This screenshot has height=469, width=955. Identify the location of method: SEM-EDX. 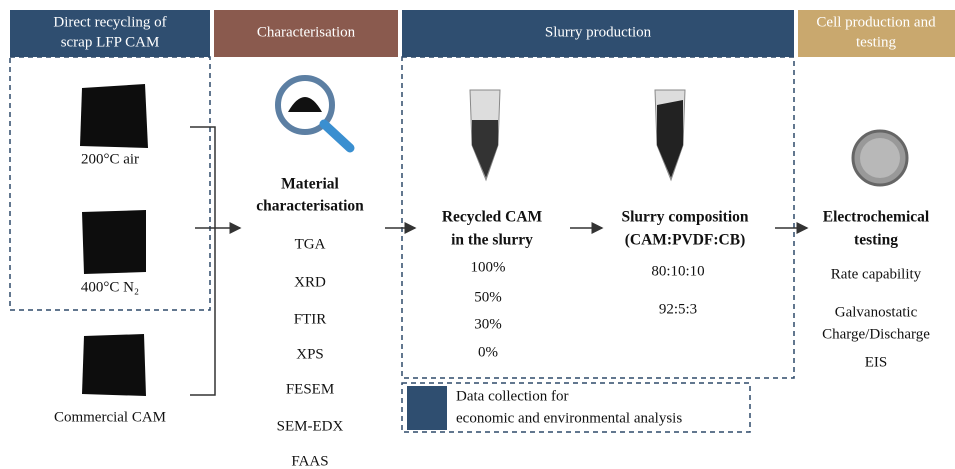
(310, 426).